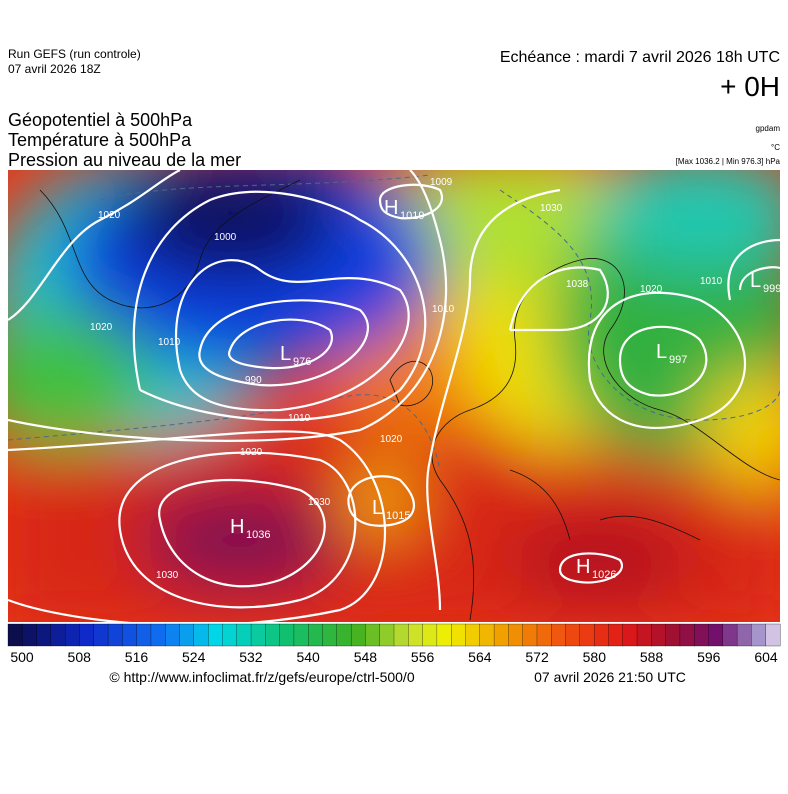 The height and width of the screenshot is (794, 788). I want to click on center-value: 1036, so click(258, 535).